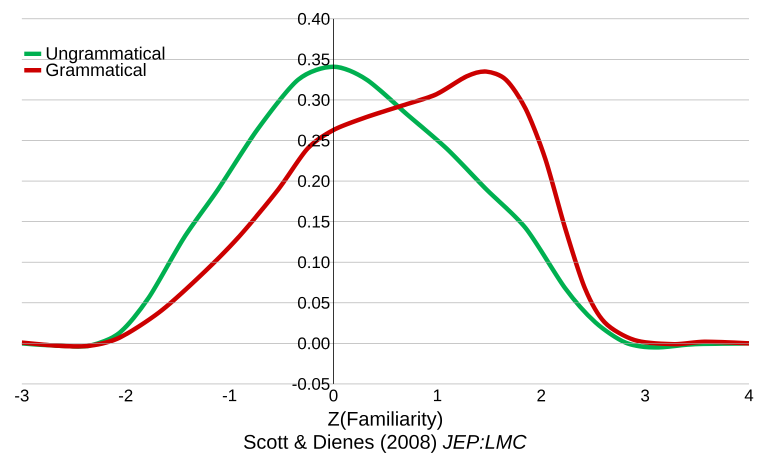  Describe the element at coordinates (96, 69) in the screenshot. I see `legend-label: Grammatical` at that location.